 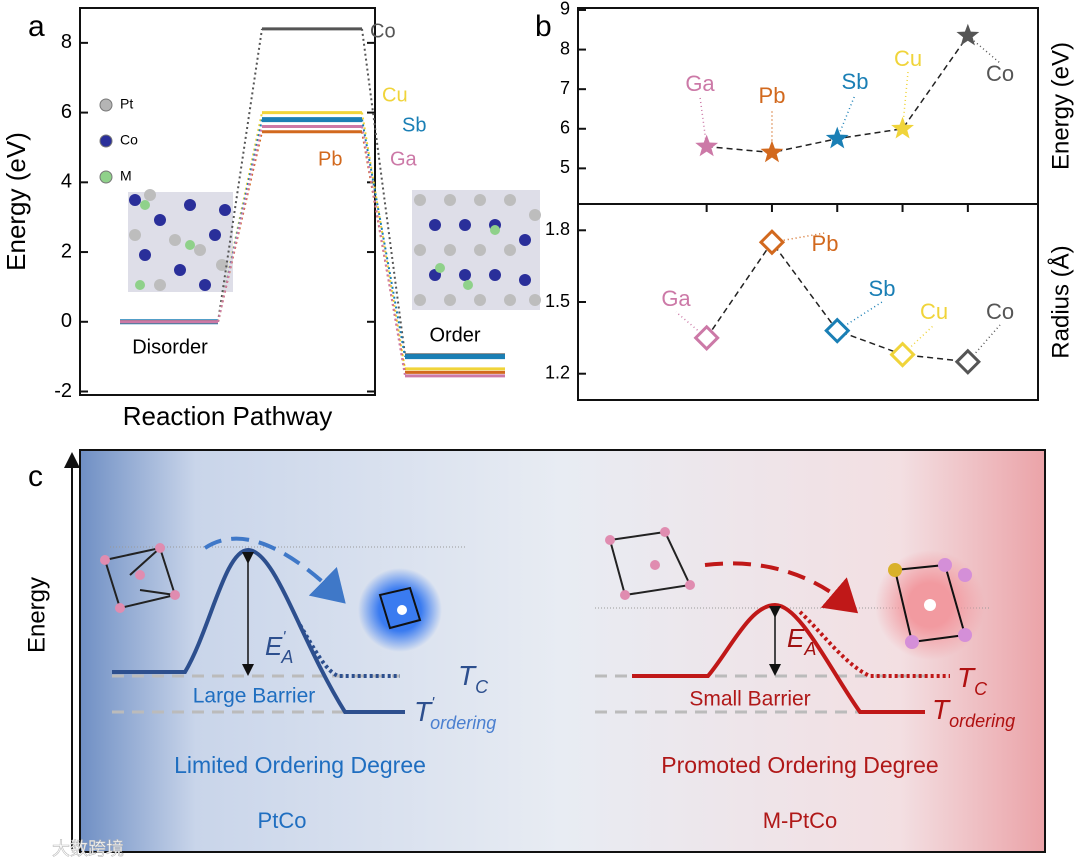 I want to click on axis-title: Energy, so click(x=36, y=615).